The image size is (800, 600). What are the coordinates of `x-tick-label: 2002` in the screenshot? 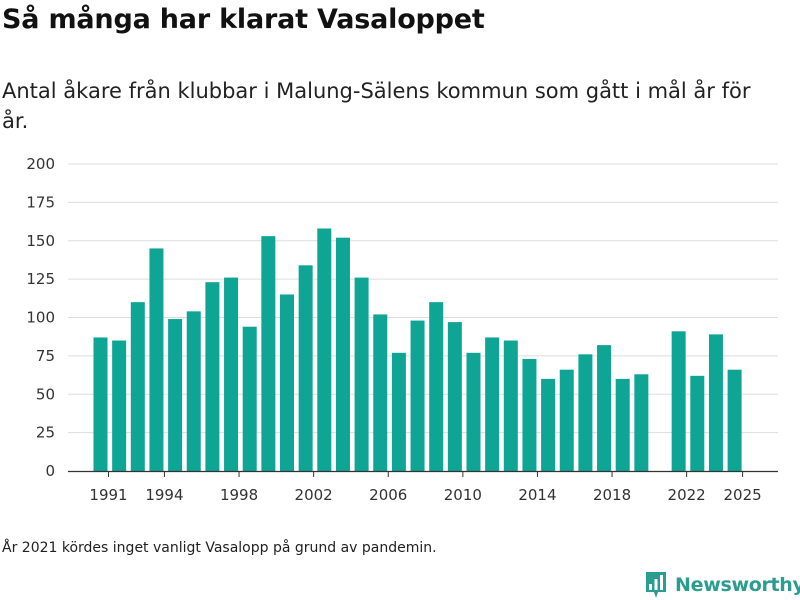 It's located at (314, 495).